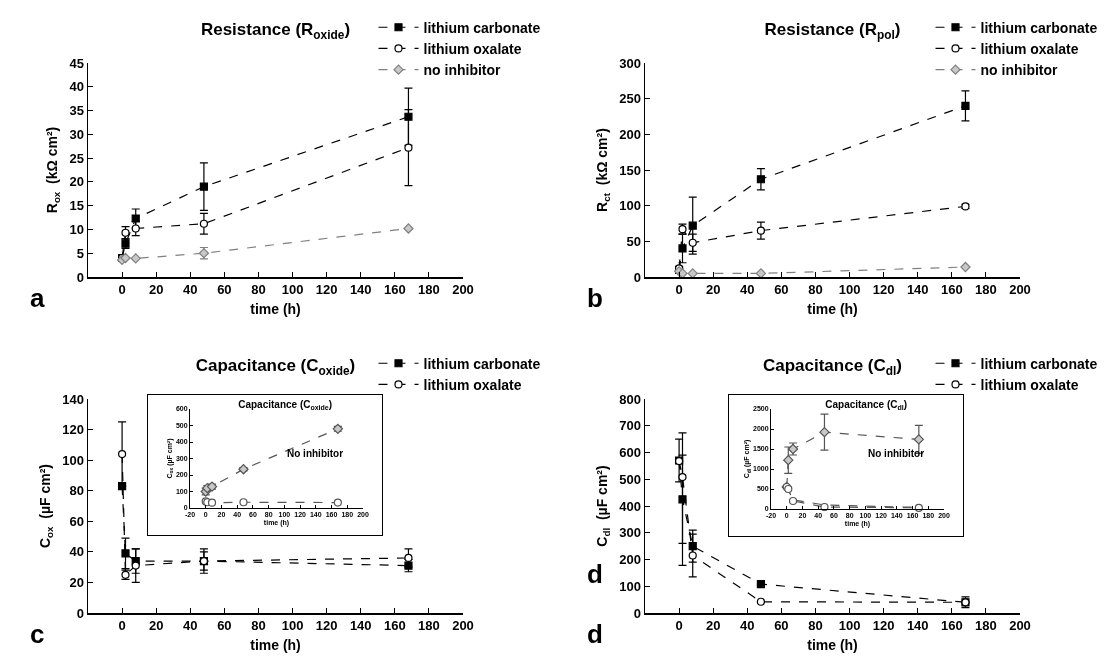 This screenshot has height=672, width=1114. What do you see at coordinates (630, 453) in the screenshot?
I see `y-tick-label: 600` at bounding box center [630, 453].